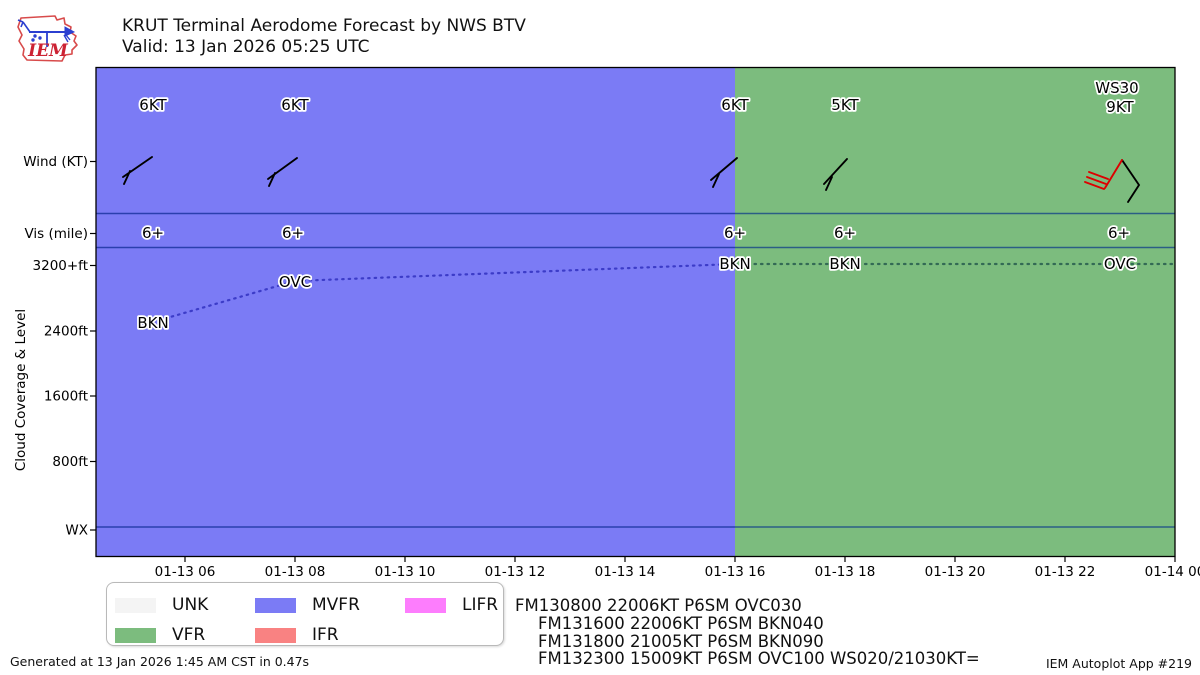 This screenshot has height=675, width=1200. What do you see at coordinates (425, 605) in the screenshot?
I see `lifr-swatch` at bounding box center [425, 605].